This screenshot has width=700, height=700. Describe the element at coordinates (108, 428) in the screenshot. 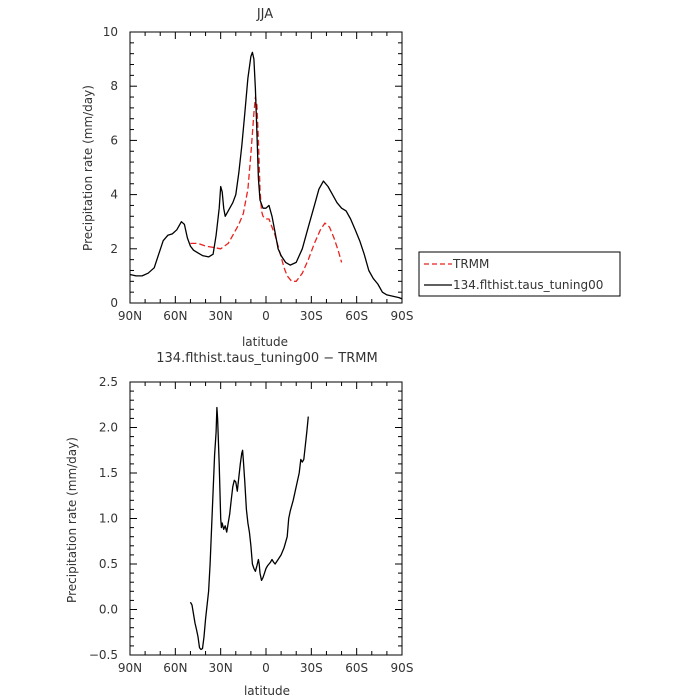

I see `bottom-y-tick-label: 2.0` at that location.